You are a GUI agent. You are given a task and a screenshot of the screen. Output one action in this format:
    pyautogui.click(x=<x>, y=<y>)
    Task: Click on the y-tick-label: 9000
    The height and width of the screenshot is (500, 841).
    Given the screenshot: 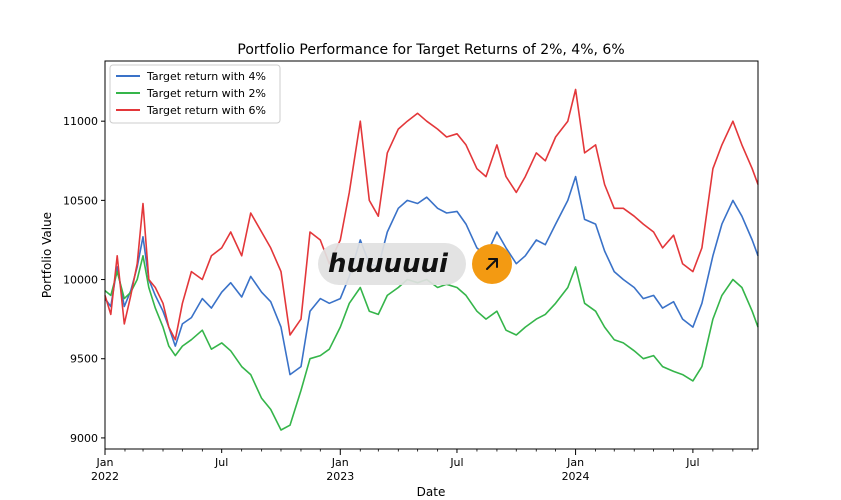 What is the action you would take?
    pyautogui.click(x=84, y=438)
    